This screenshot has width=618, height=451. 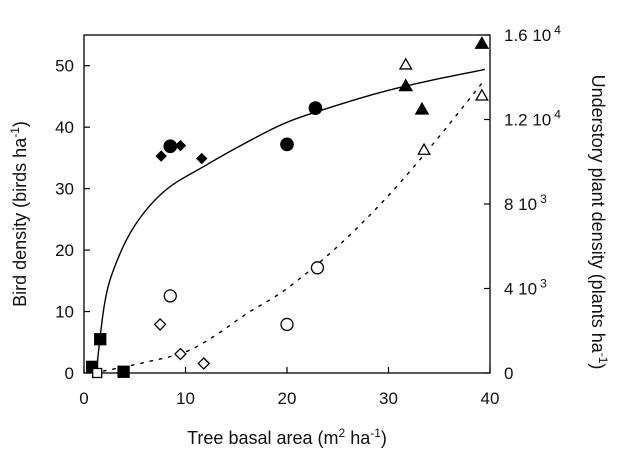 What do you see at coordinates (525, 288) in the screenshot?
I see `y-right-tick-label: 4 10 3` at bounding box center [525, 288].